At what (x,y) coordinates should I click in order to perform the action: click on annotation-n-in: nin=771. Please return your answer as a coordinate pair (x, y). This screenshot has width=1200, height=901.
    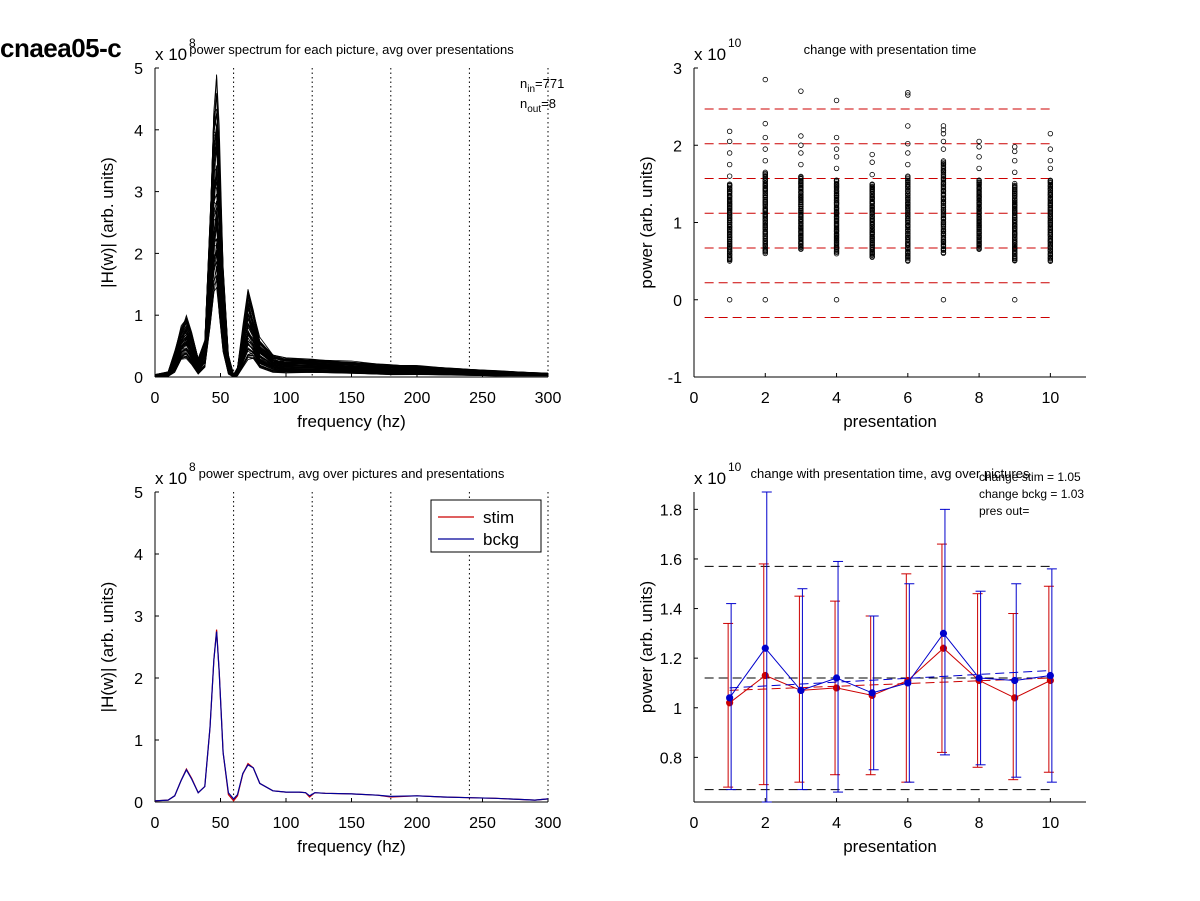
    Looking at the image, I should click on (542, 85).